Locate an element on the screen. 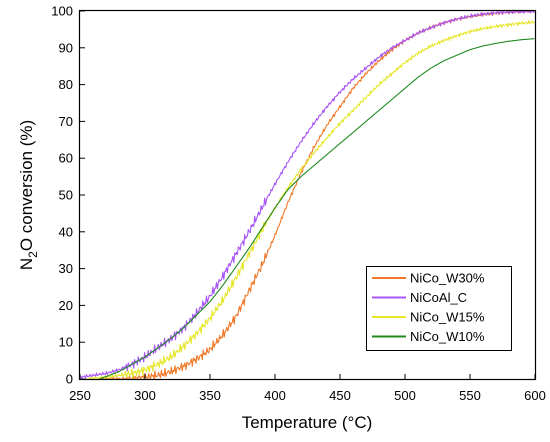  y-tick-label: 90 is located at coordinates (66, 47).